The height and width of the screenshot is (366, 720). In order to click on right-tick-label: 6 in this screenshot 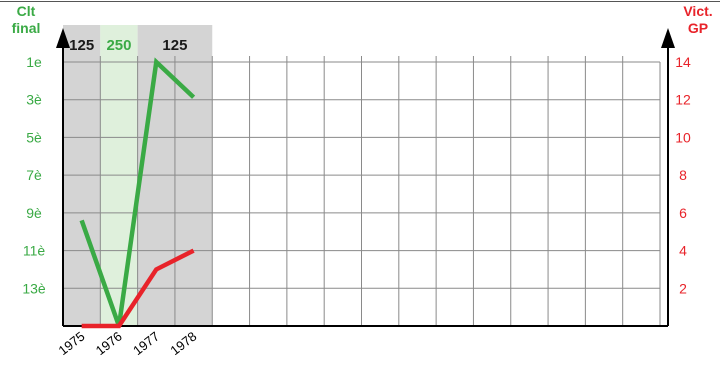, I will do `click(683, 213)`.